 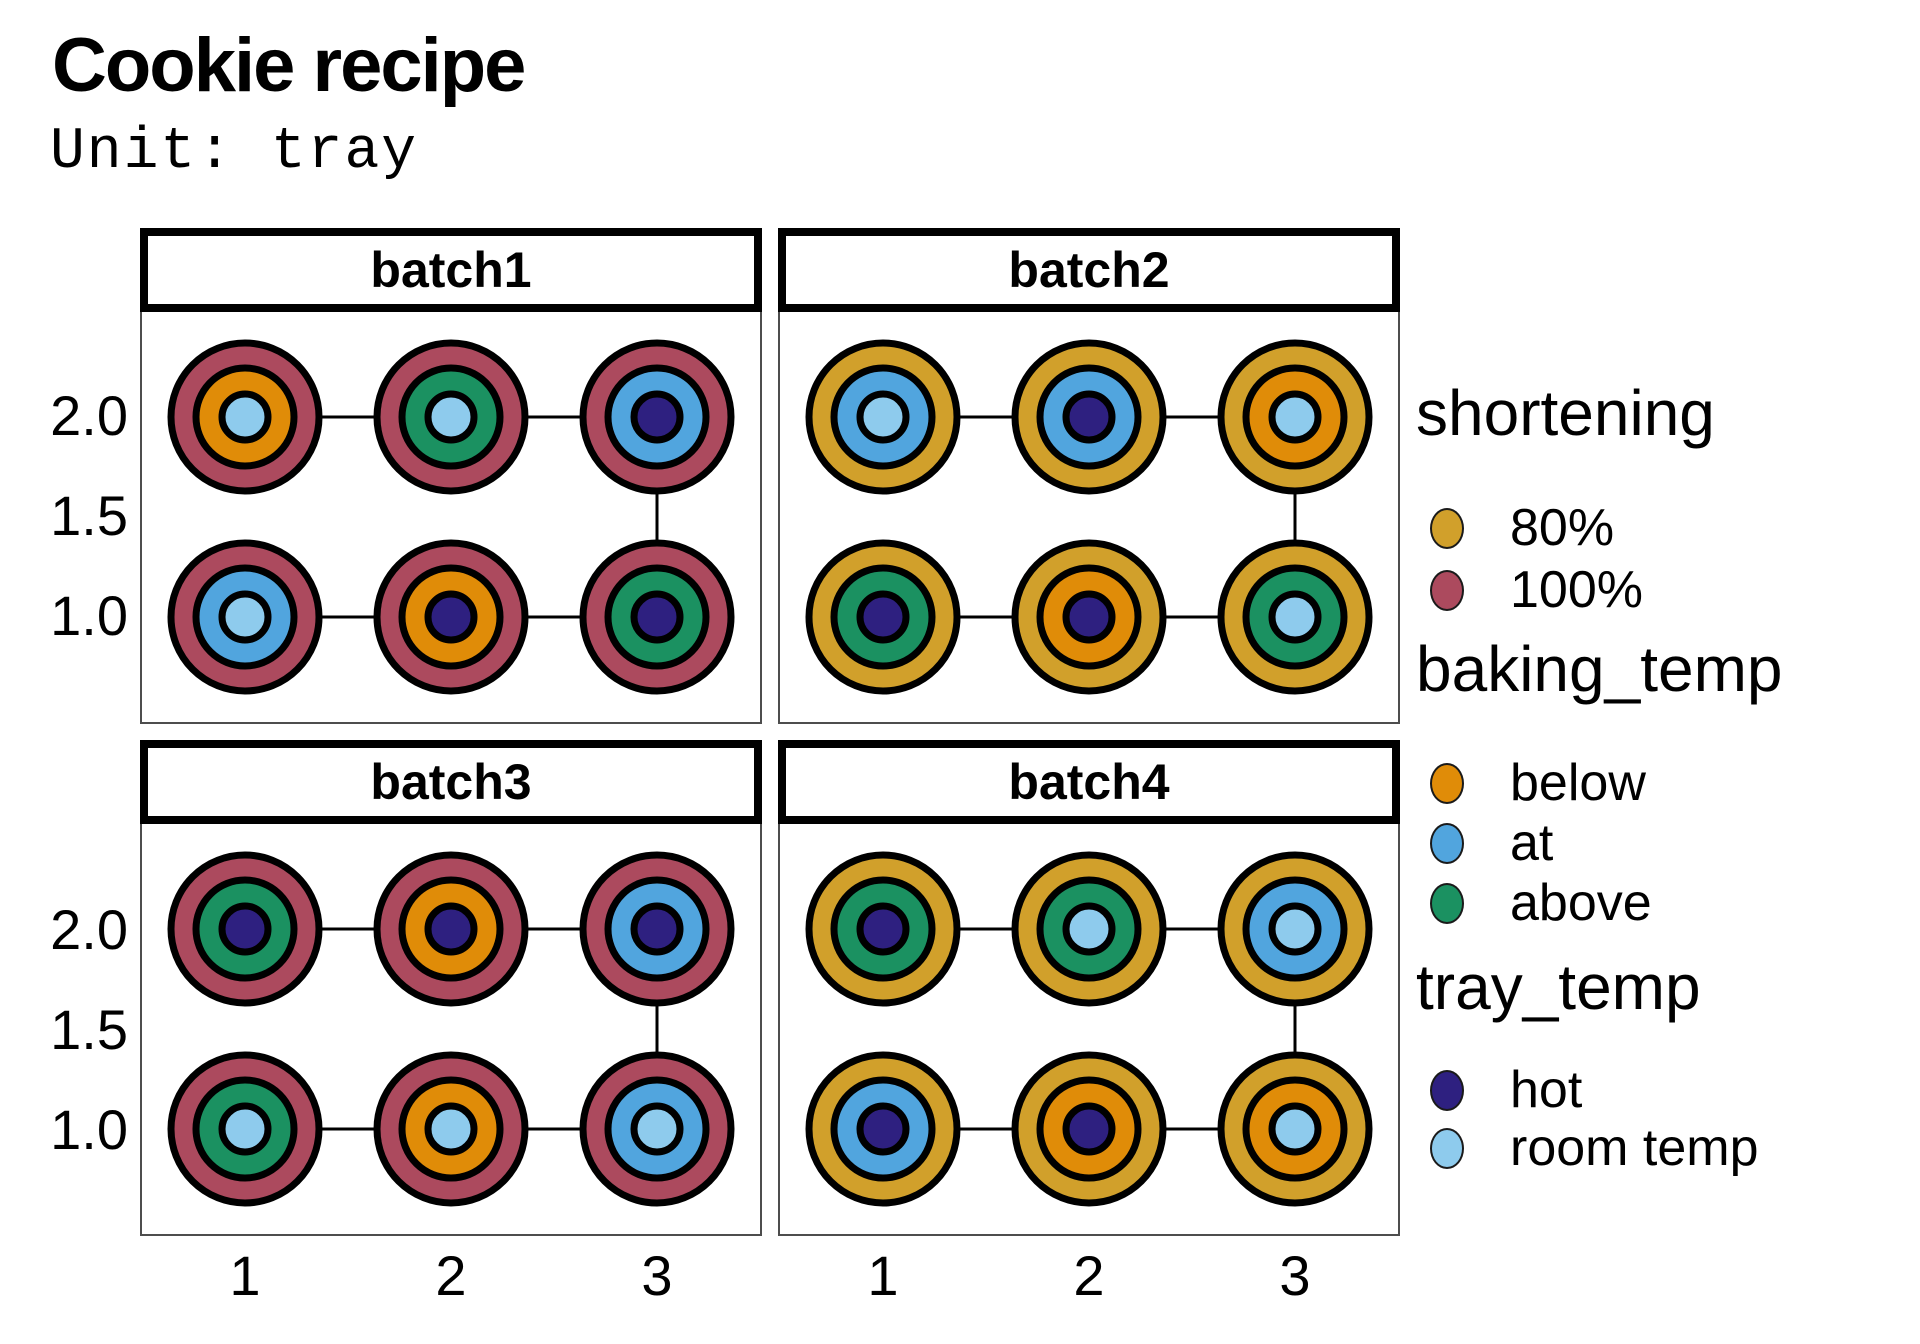 I want to click on facet-strip: batch3, so click(x=451, y=782).